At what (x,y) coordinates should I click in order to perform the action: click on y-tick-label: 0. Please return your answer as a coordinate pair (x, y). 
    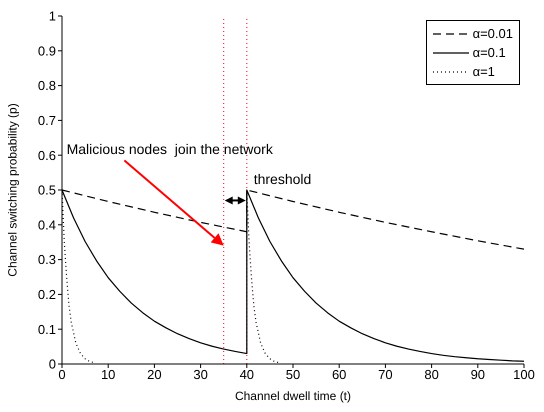
    Looking at the image, I should click on (52, 364).